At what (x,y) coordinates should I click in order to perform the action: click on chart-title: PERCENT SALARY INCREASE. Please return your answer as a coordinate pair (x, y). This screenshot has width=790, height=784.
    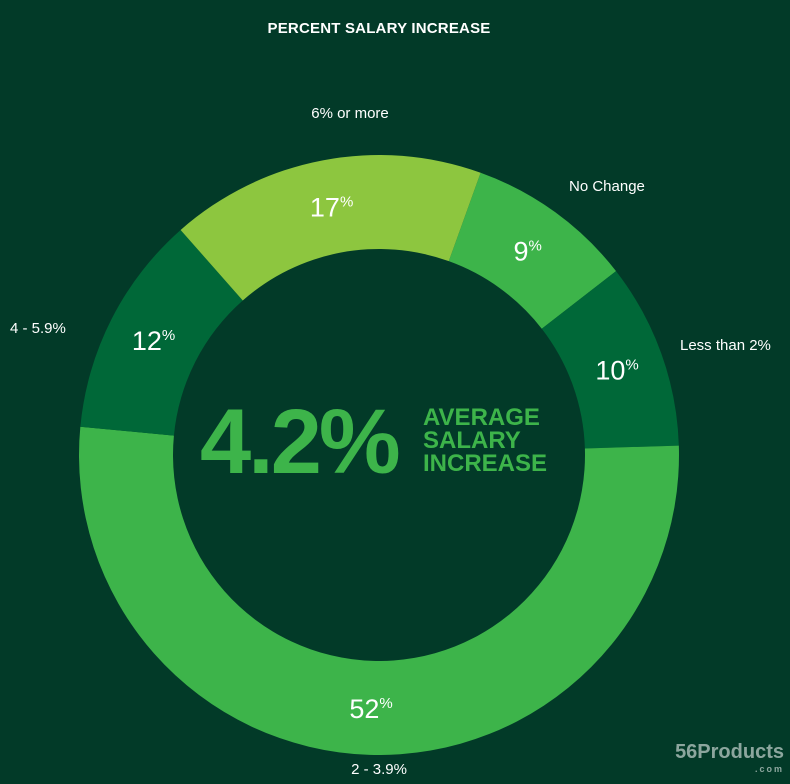
    Looking at the image, I should click on (379, 28).